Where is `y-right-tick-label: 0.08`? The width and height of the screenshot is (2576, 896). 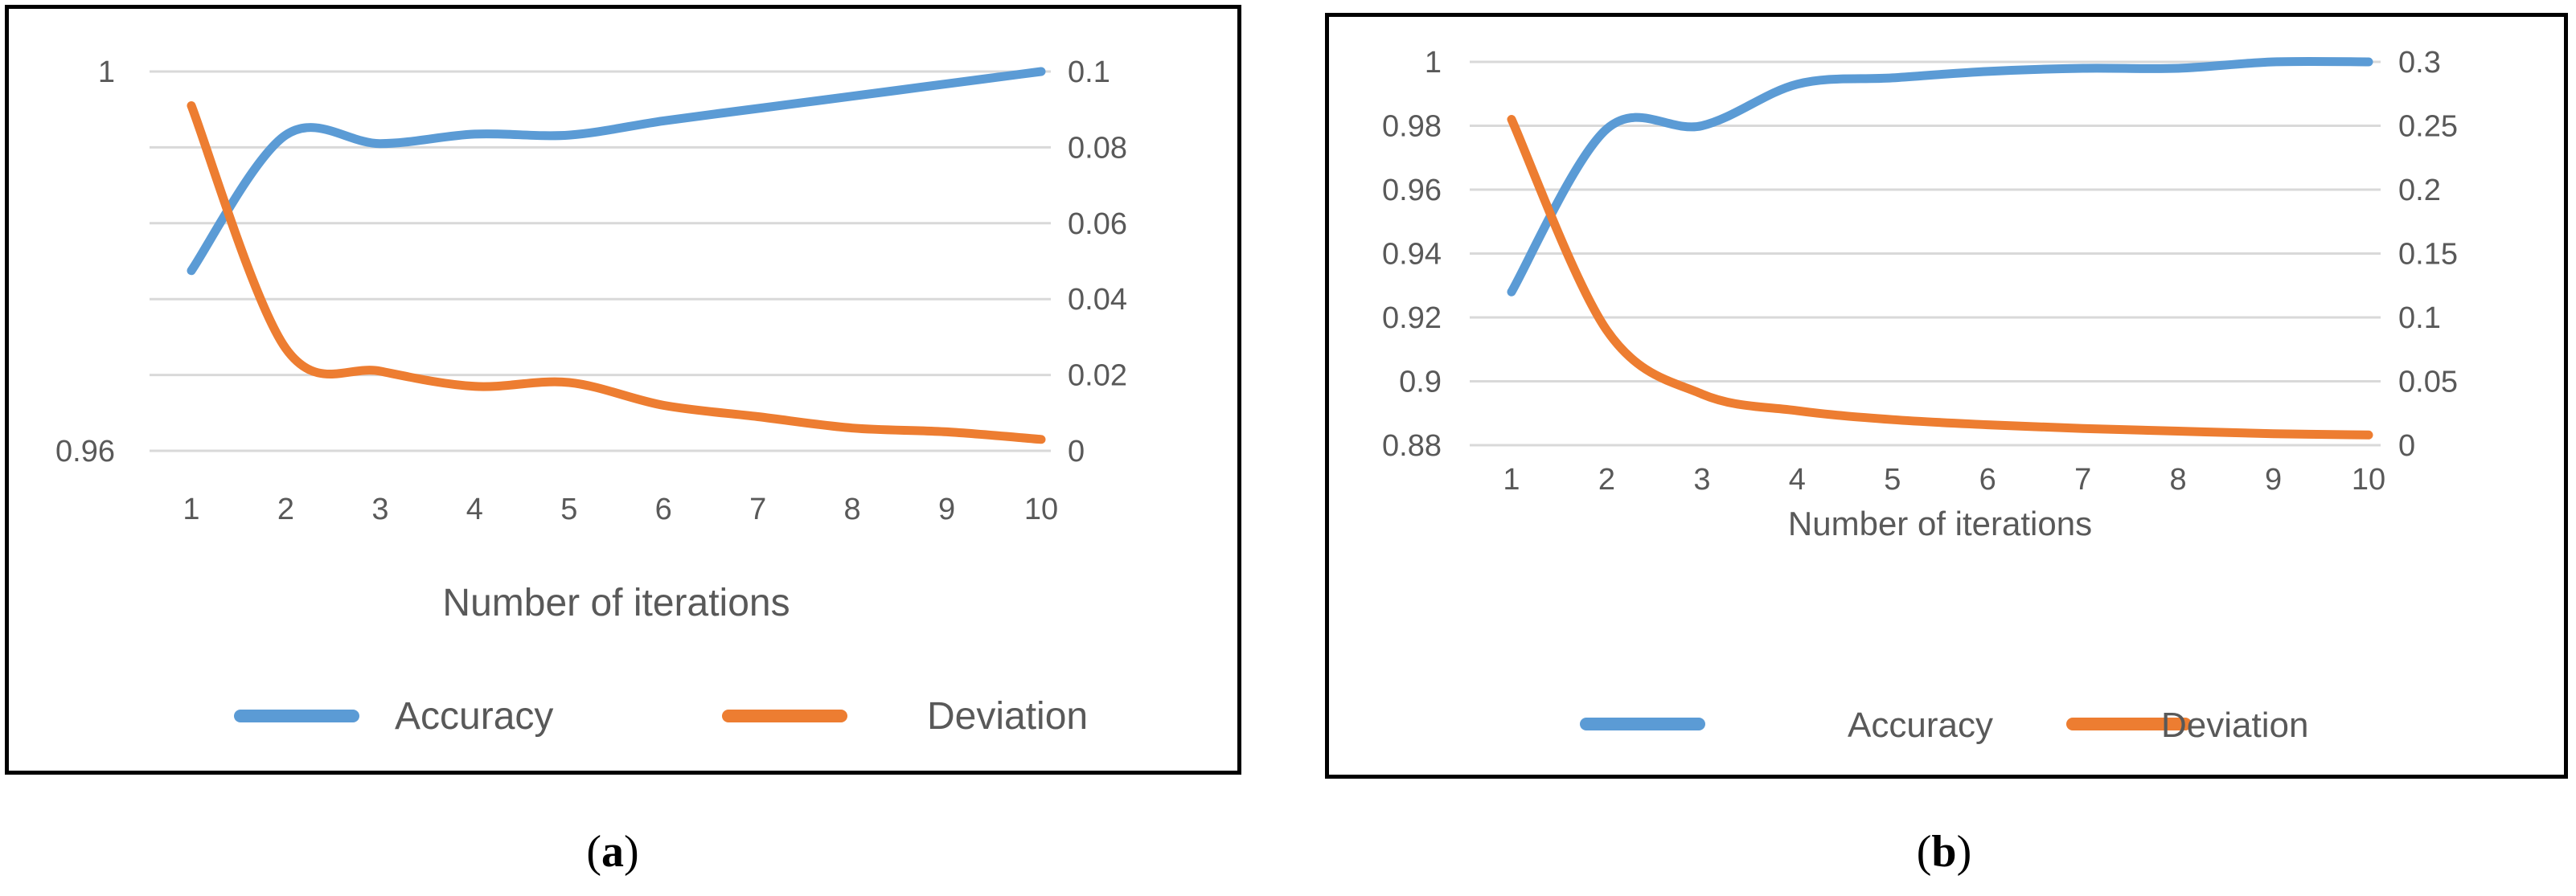
y-right-tick-label: 0.08 is located at coordinates (1097, 148).